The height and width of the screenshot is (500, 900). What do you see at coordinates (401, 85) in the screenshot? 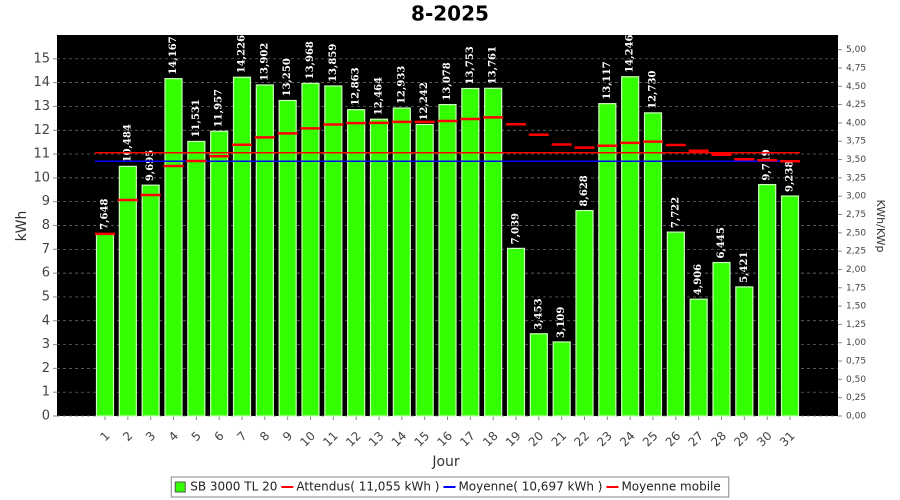
I see `value-label: 12,933` at bounding box center [401, 85].